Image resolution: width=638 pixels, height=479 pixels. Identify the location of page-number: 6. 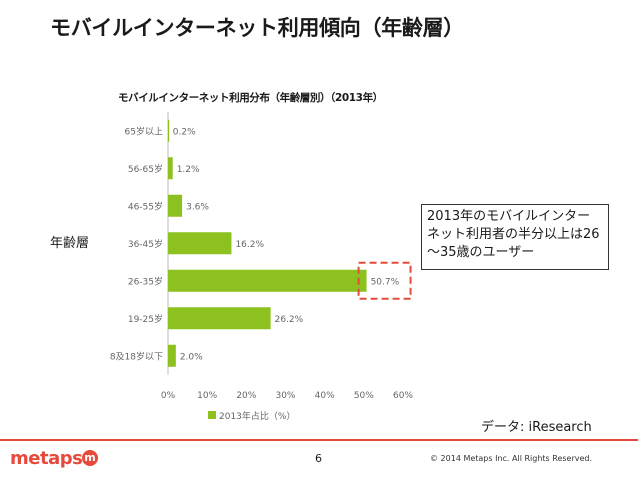
(318, 458).